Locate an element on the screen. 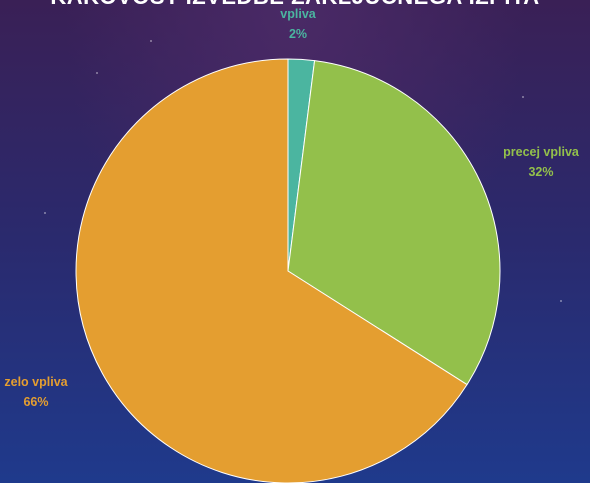 The height and width of the screenshot is (483, 590). data-label-precej-vpliva: precej vpliva 32% is located at coordinates (541, 162).